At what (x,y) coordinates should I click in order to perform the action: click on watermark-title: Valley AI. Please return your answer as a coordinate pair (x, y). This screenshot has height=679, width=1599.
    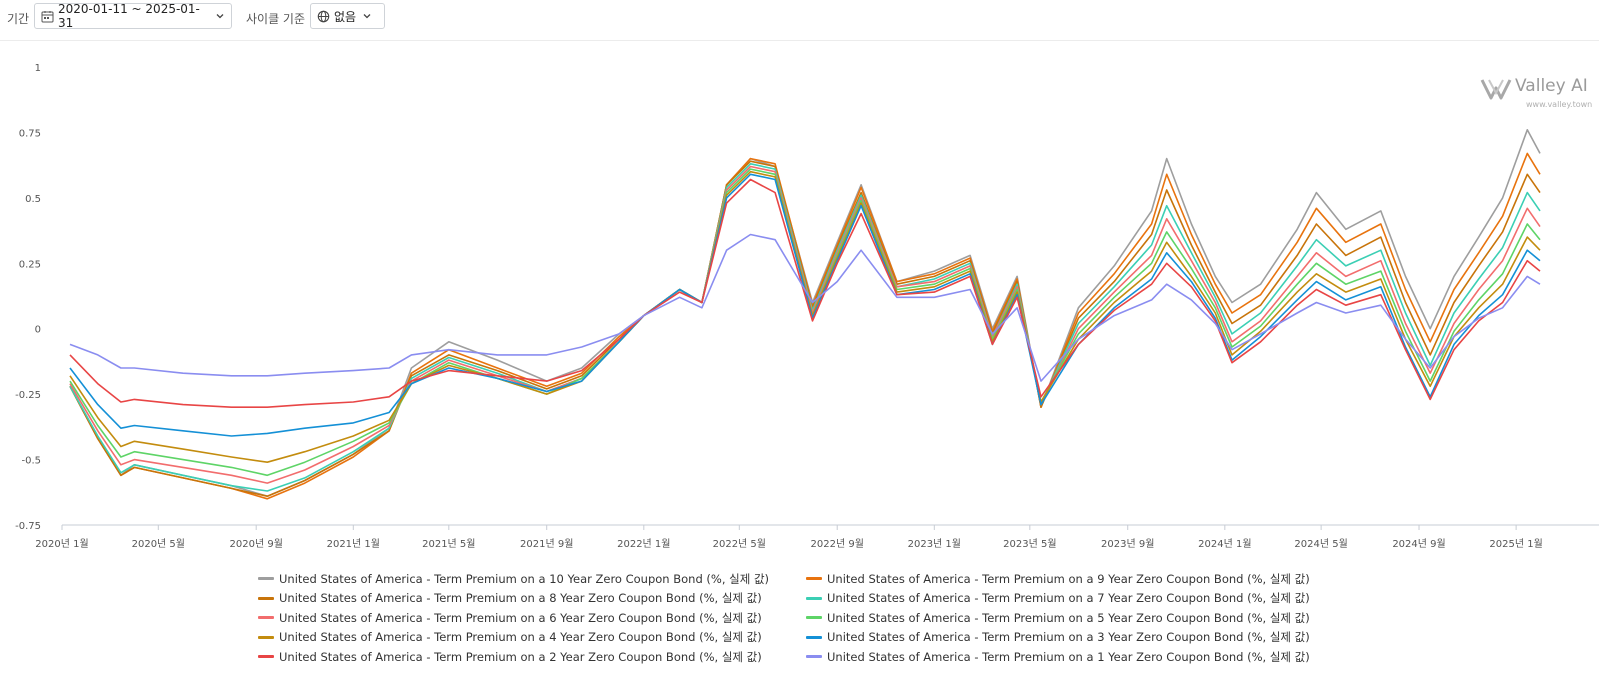
    Looking at the image, I should click on (1551, 86).